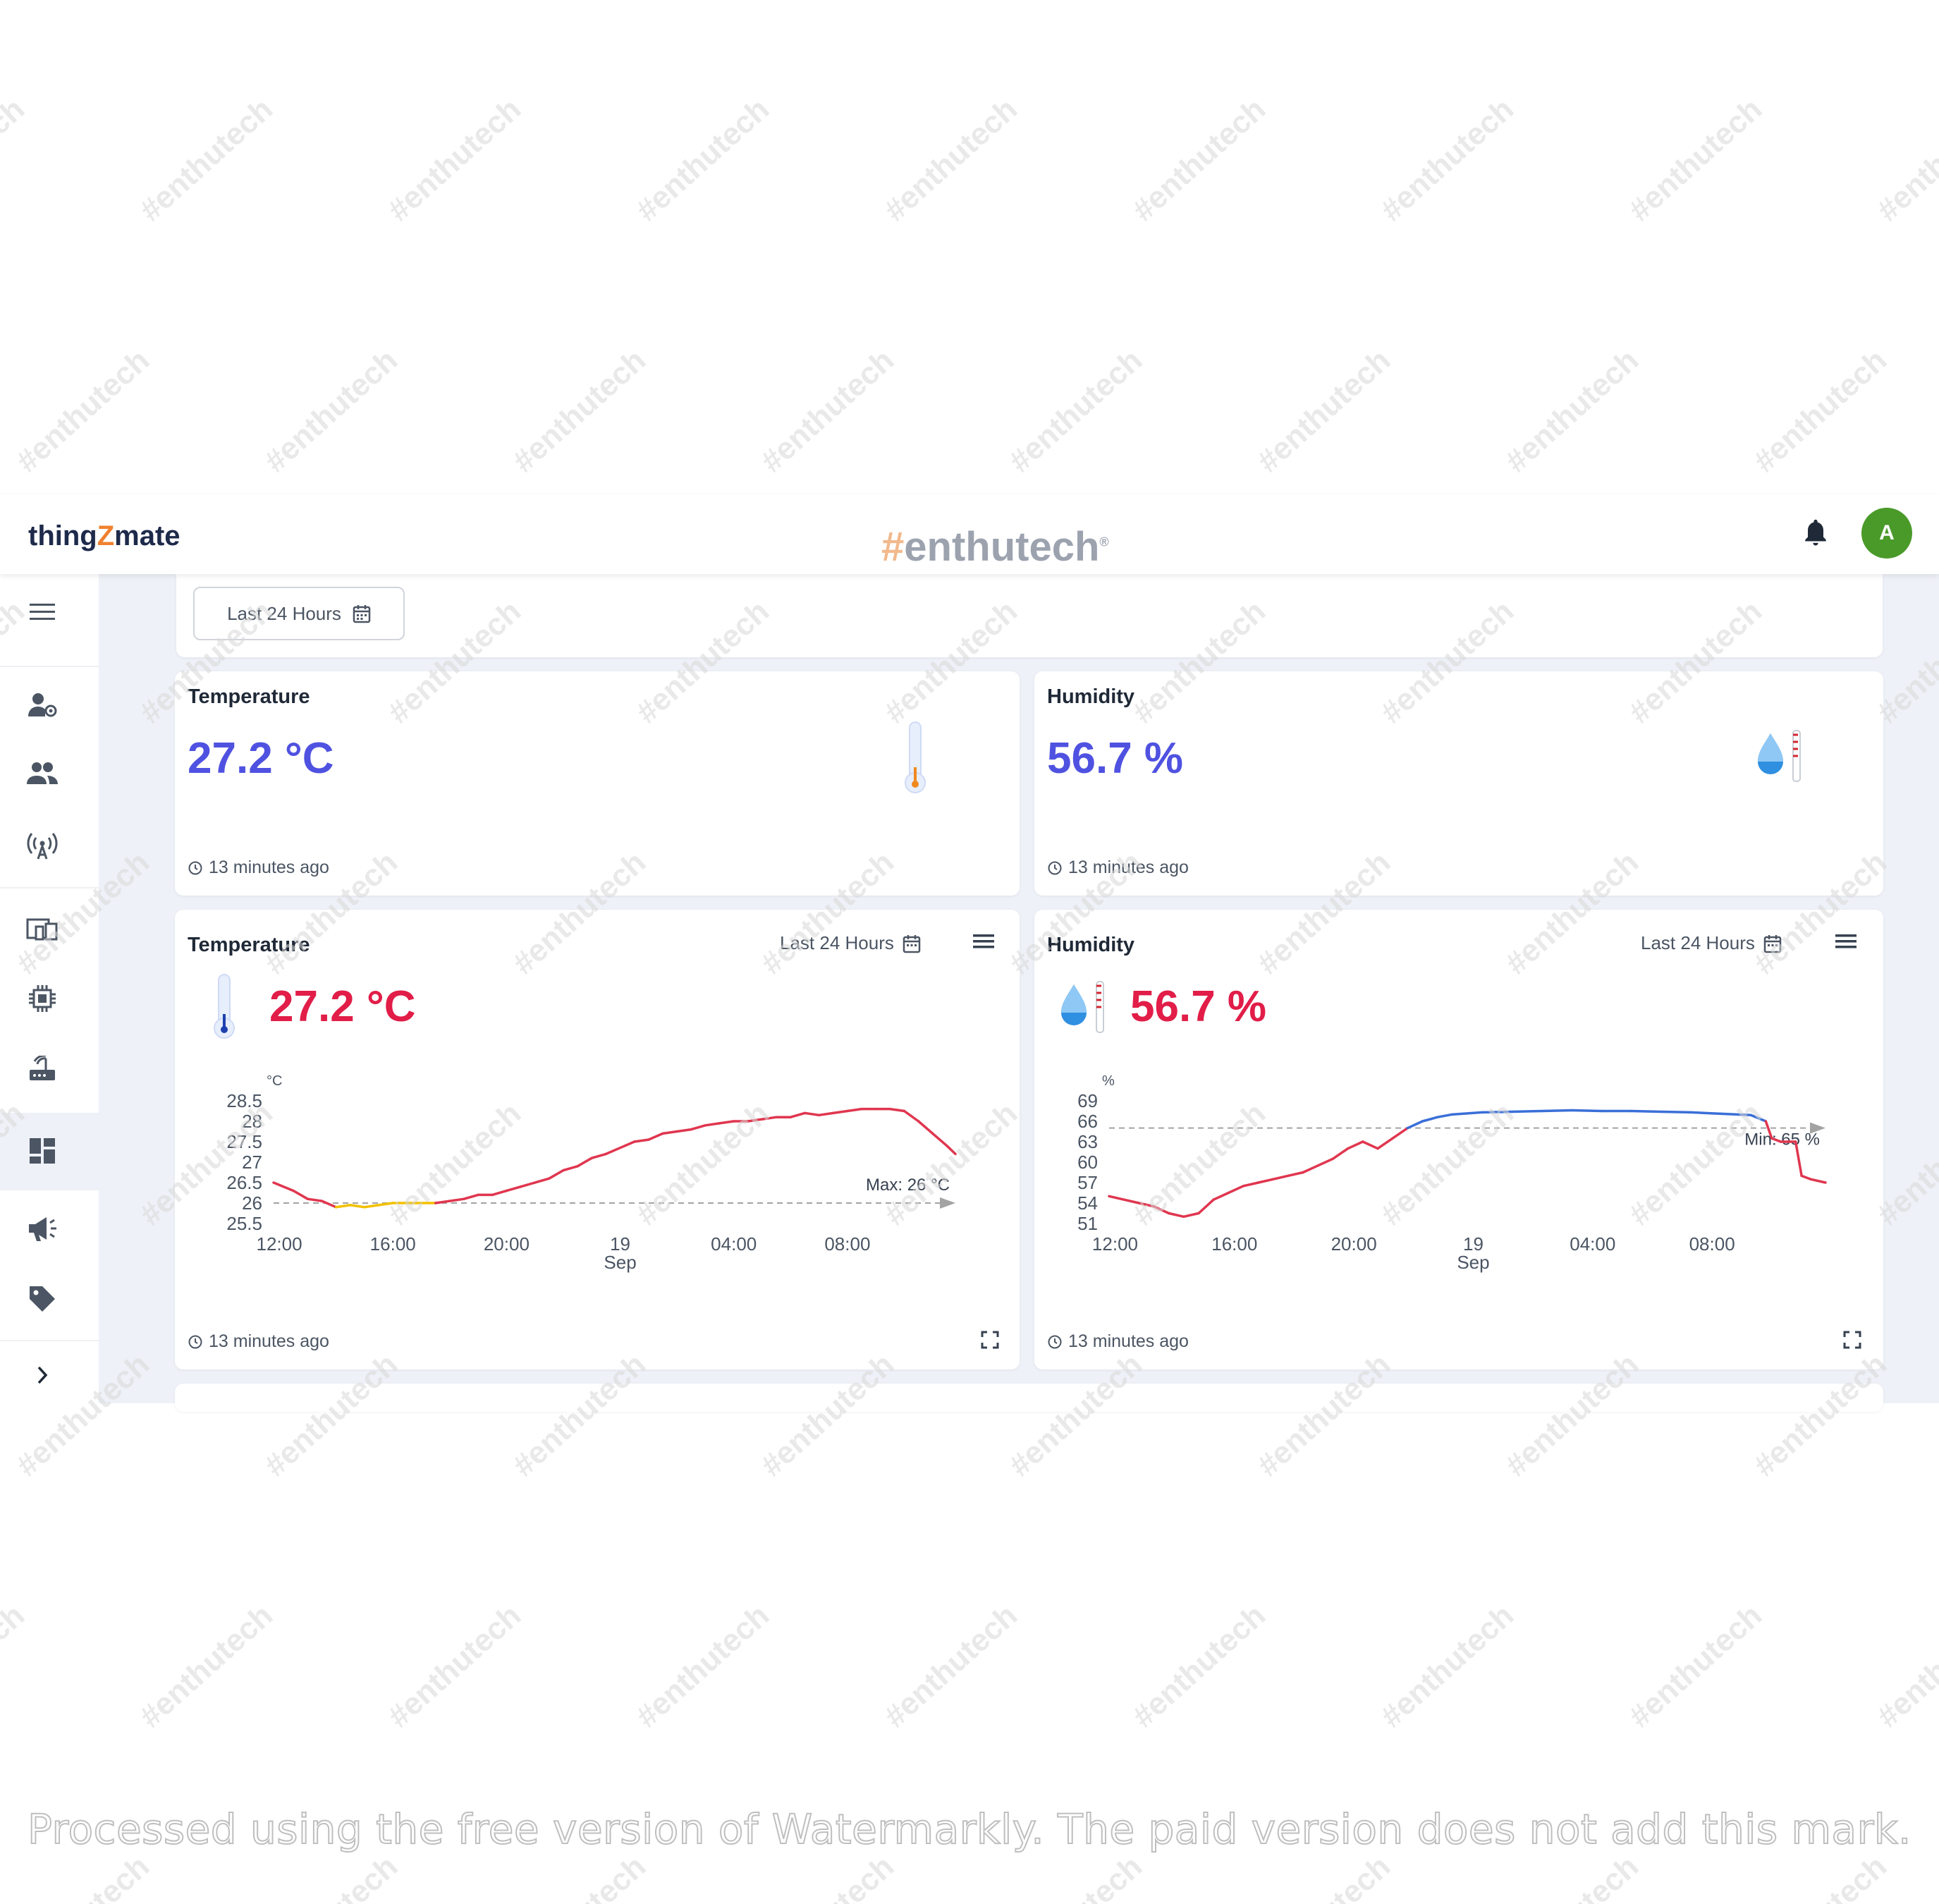 This screenshot has height=1904, width=1939. I want to click on y-tick-label: 28, so click(252, 1121).